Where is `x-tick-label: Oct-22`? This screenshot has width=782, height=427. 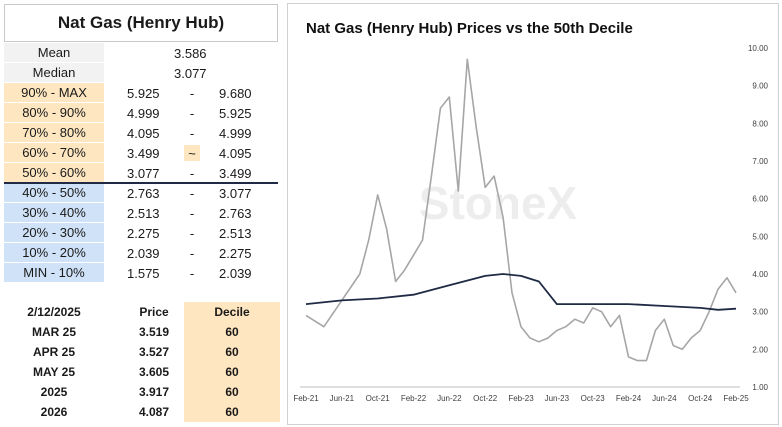 x-tick-label: Oct-22 is located at coordinates (485, 398).